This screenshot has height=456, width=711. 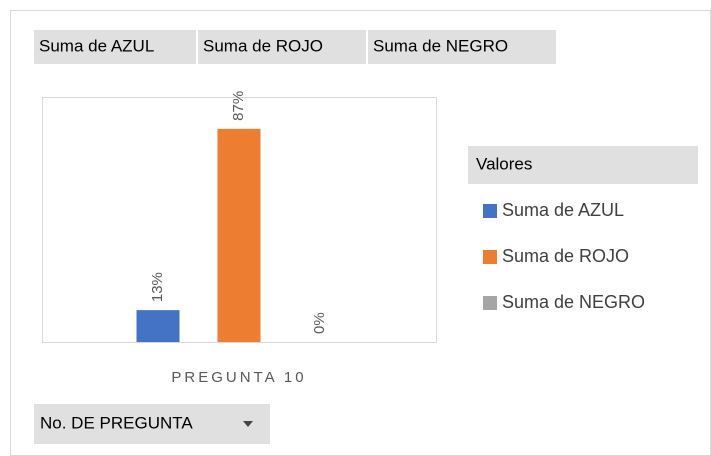 What do you see at coordinates (96, 45) in the screenshot?
I see `field-button-label: Suma de AZUL` at bounding box center [96, 45].